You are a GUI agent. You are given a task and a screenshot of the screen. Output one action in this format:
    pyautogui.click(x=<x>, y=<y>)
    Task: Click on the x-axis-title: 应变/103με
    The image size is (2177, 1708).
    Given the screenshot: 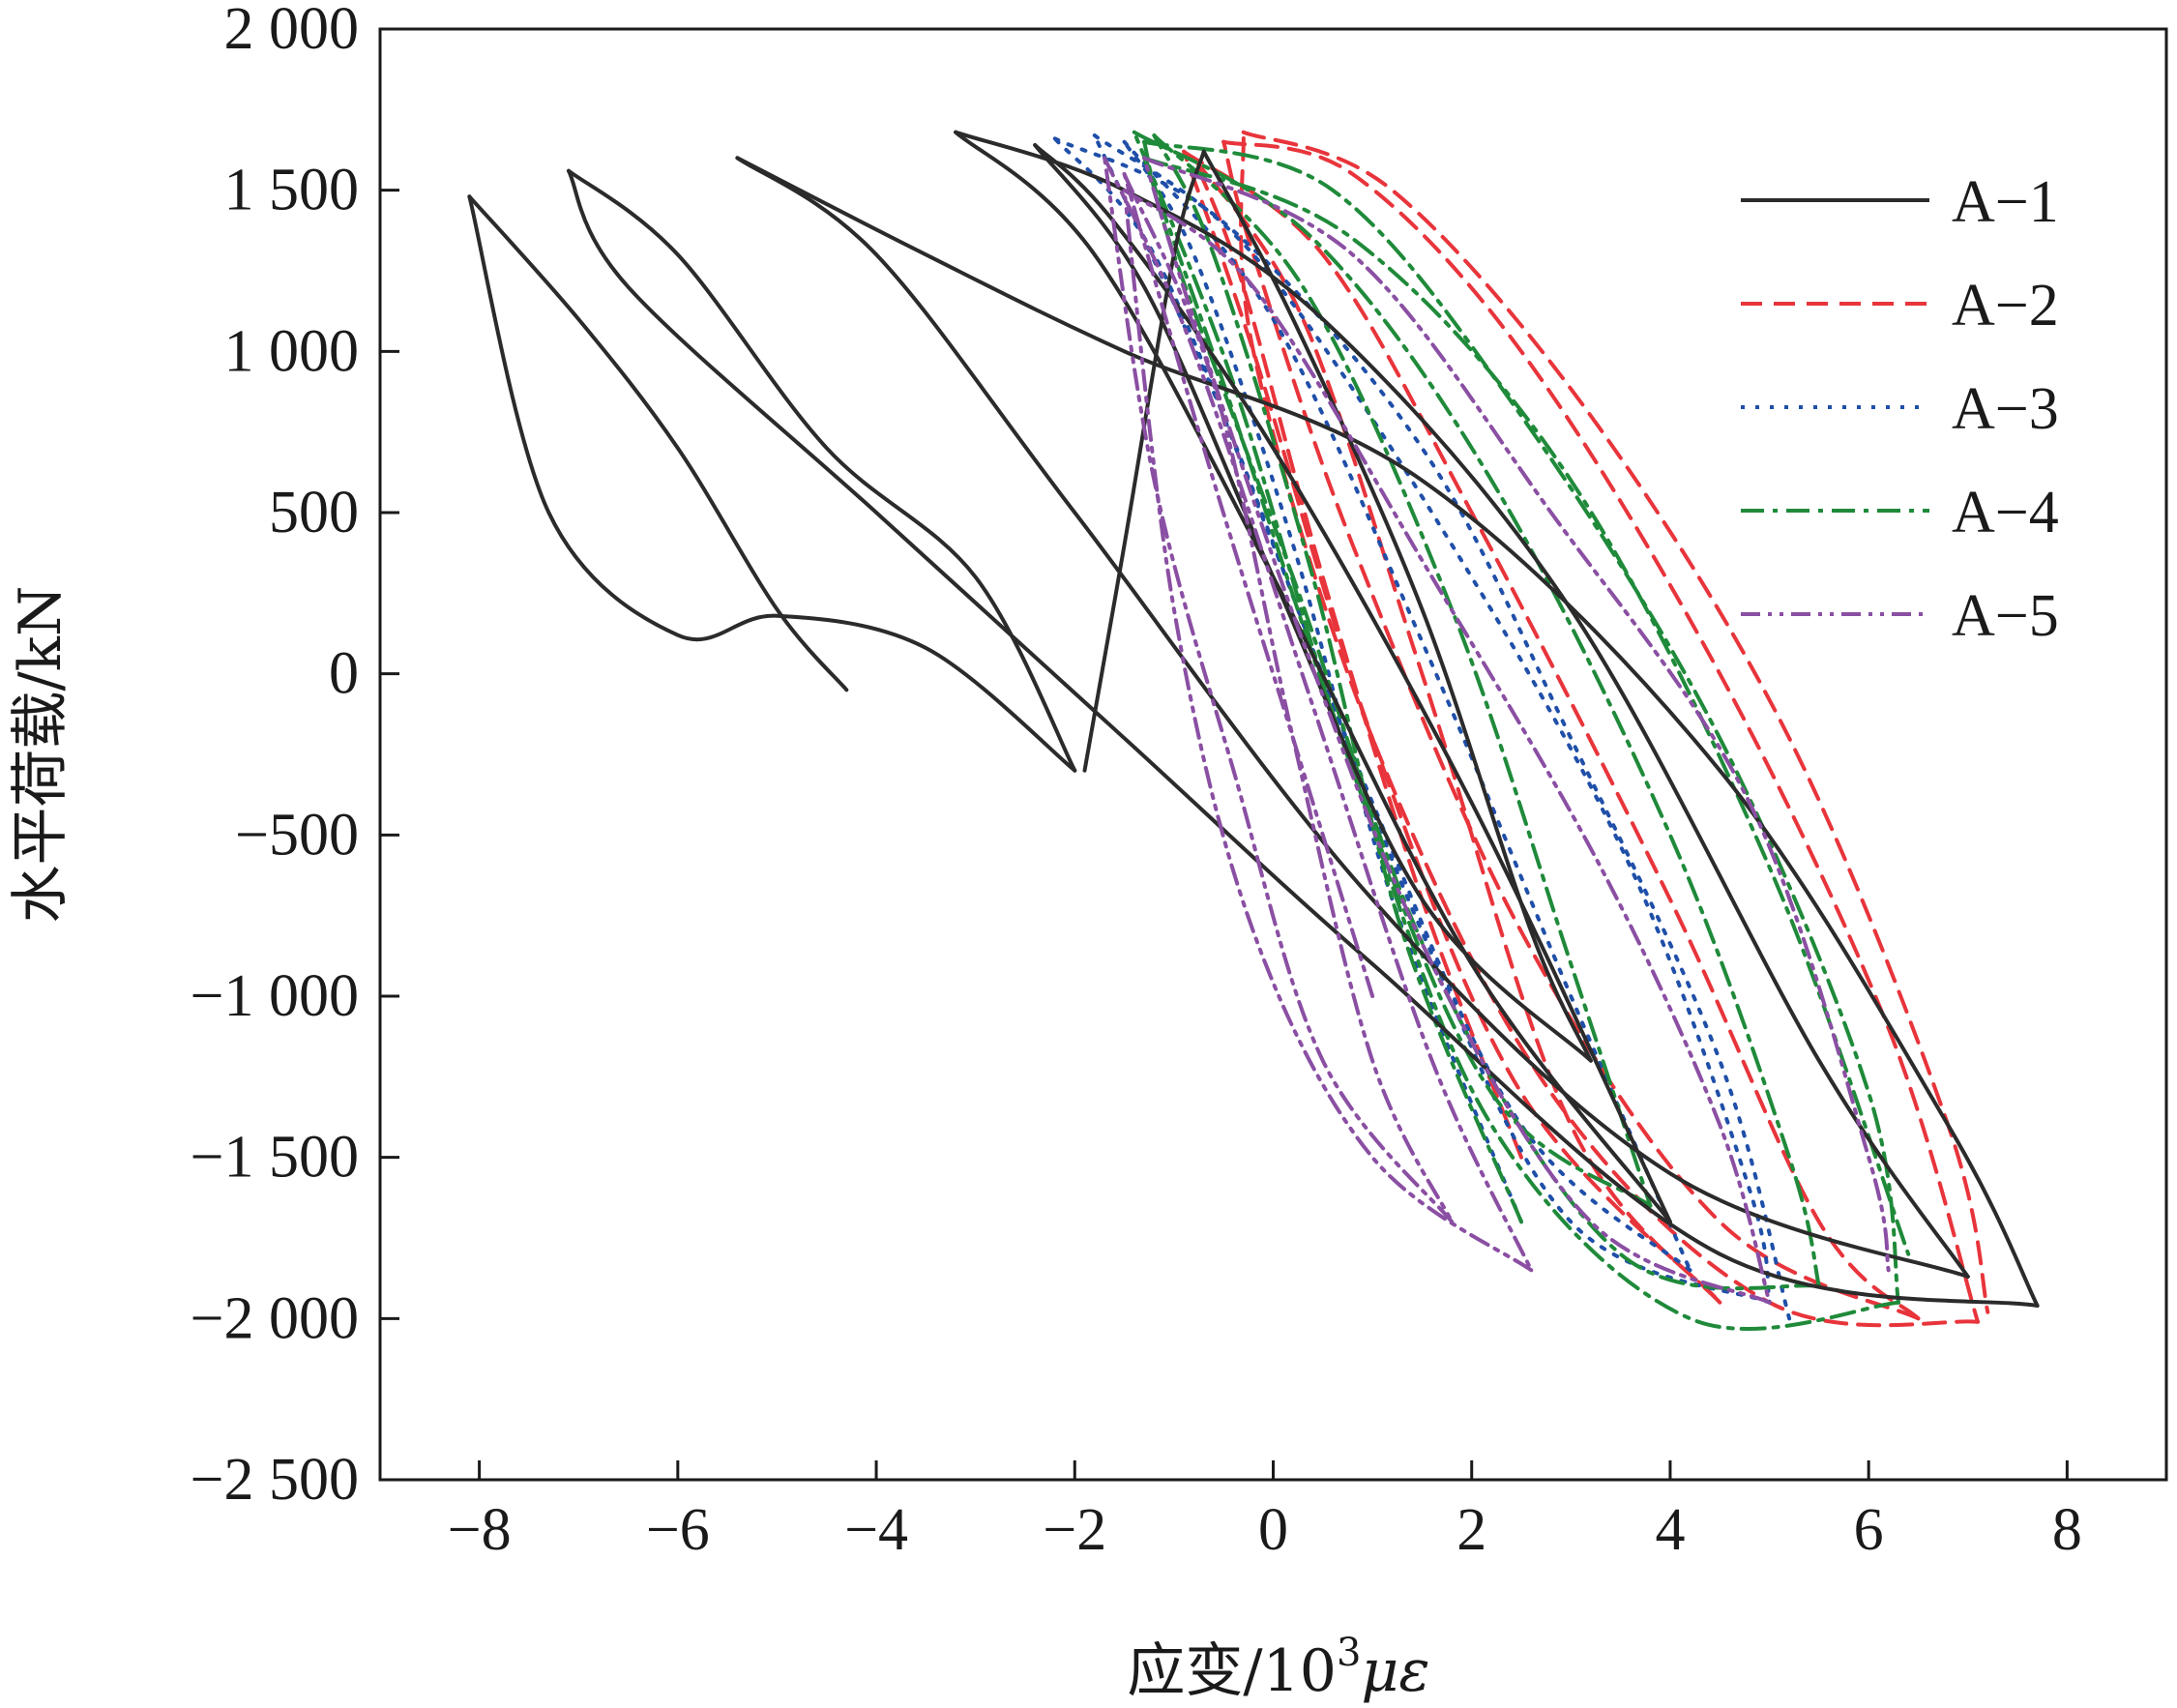 What is the action you would take?
    pyautogui.click(x=1278, y=1668)
    